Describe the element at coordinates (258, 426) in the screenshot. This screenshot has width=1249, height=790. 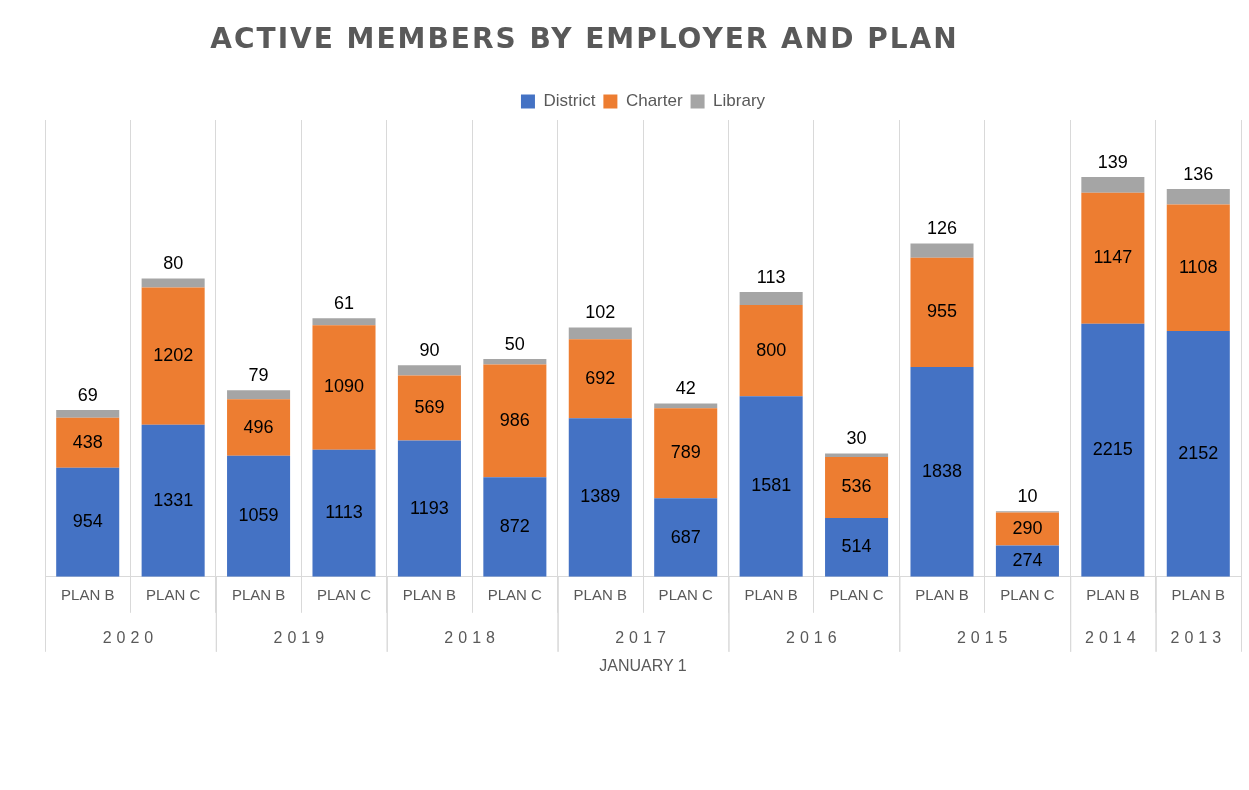
I see `data-label: 496` at that location.